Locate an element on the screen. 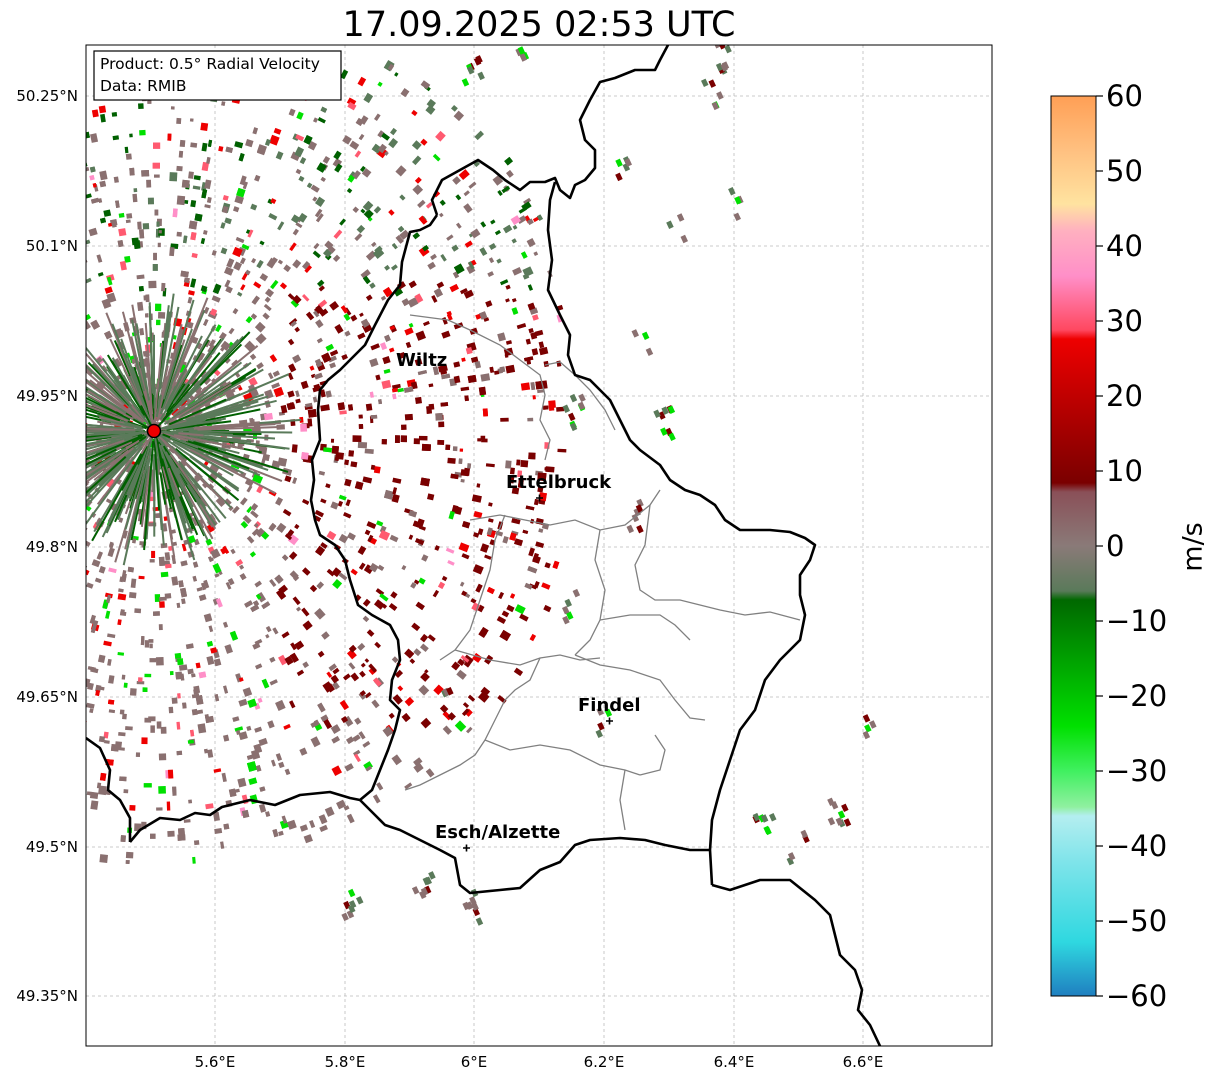 Image resolution: width=1207 pixels, height=1081 pixels. lon-tick-label: 6.4°E is located at coordinates (734, 1062).